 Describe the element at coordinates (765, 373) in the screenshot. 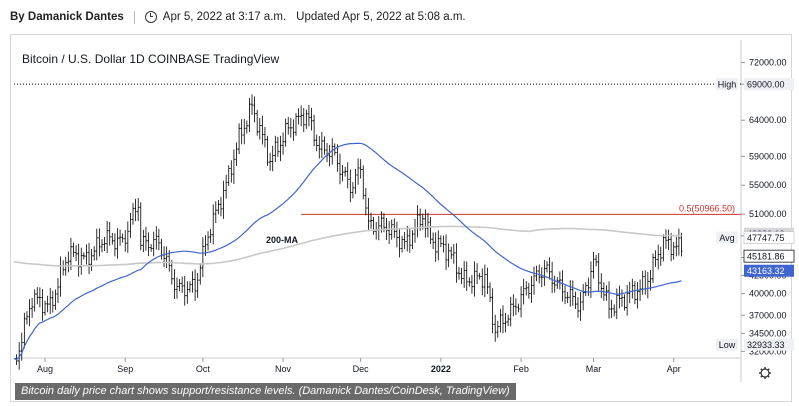

I see `gear-icon` at that location.